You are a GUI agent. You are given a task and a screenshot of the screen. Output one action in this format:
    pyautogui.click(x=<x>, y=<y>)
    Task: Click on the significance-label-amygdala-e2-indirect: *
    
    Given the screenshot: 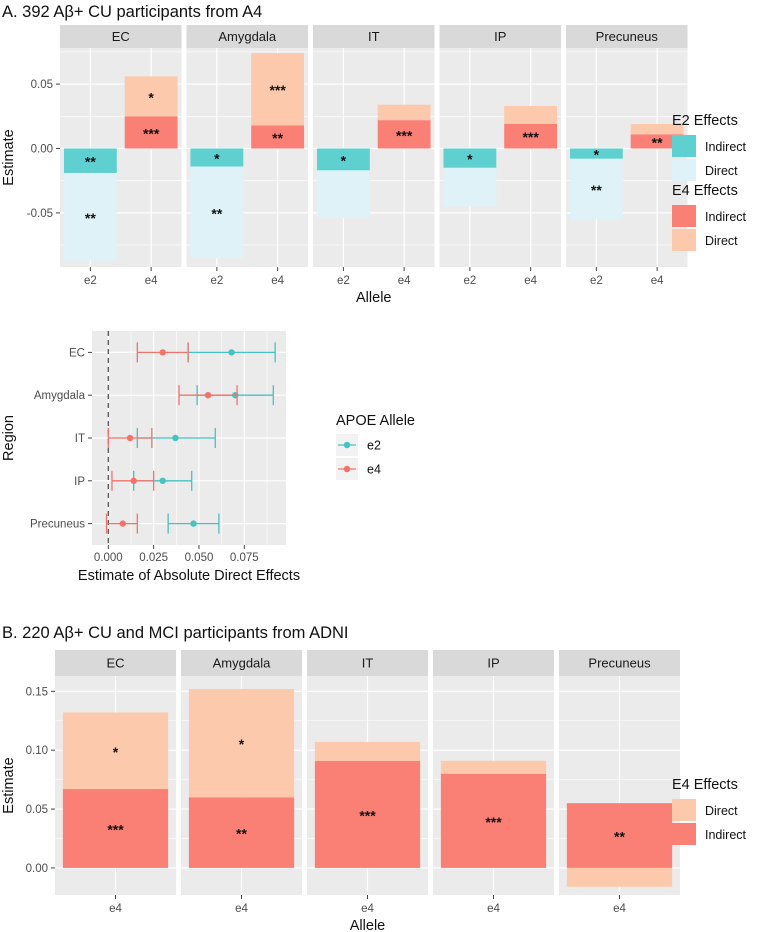 What is the action you would take?
    pyautogui.click(x=217, y=159)
    